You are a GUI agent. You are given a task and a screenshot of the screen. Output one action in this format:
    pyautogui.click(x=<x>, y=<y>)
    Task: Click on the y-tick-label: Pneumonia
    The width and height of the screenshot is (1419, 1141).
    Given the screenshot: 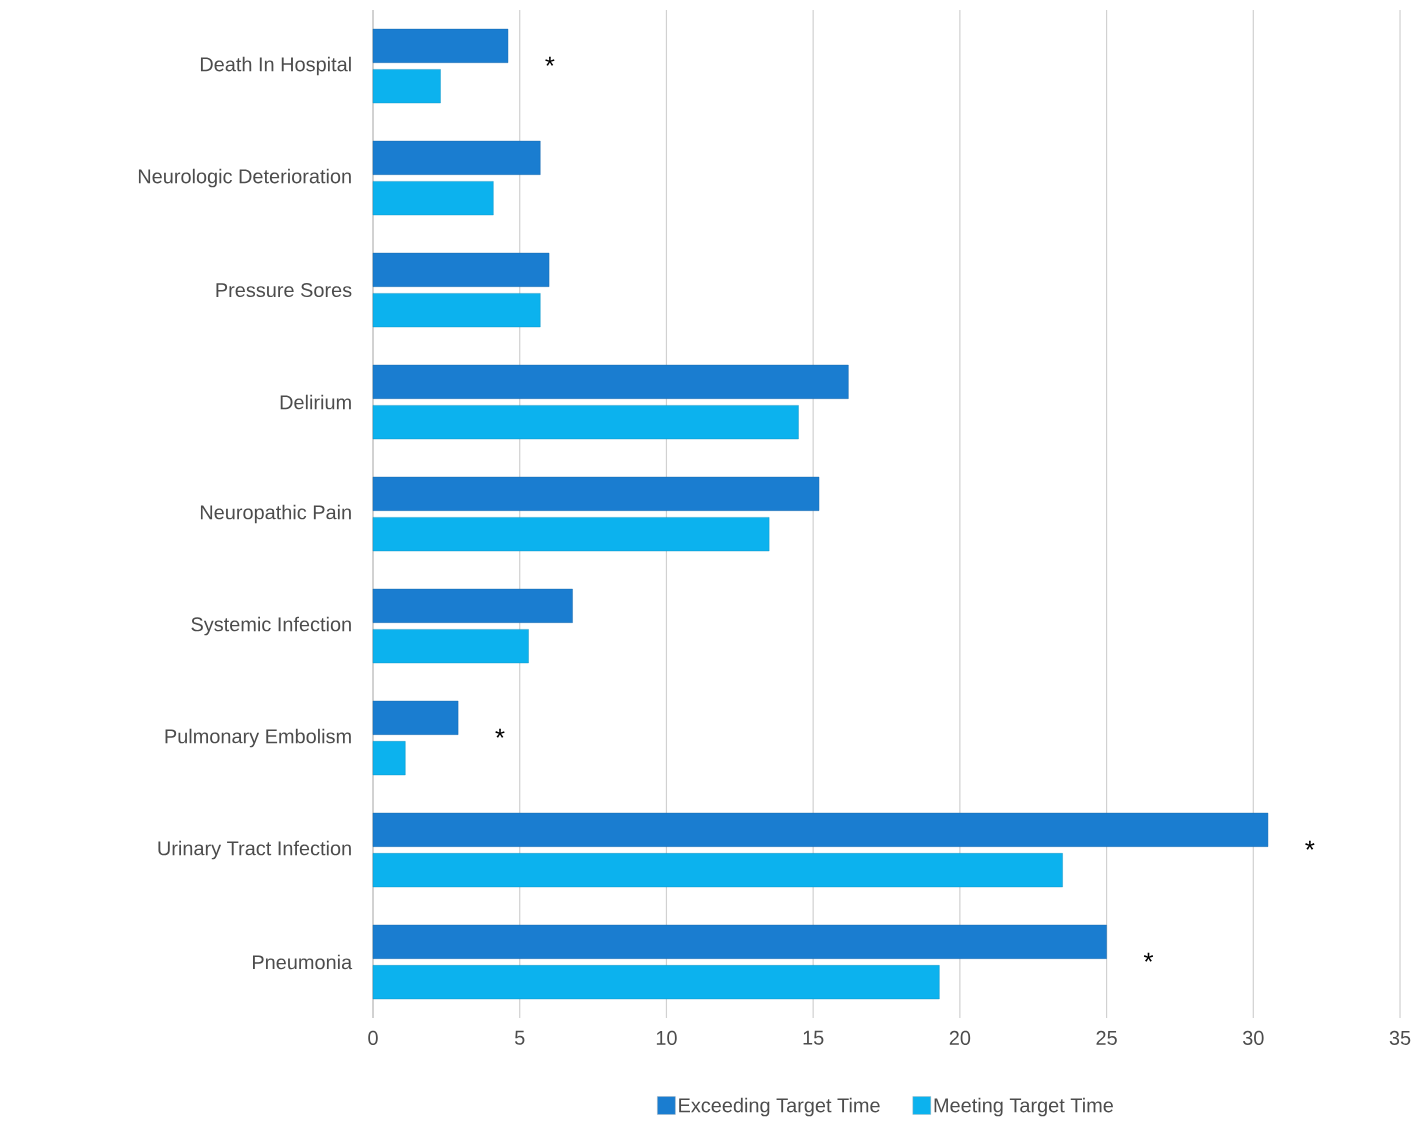 What is the action you would take?
    pyautogui.click(x=303, y=962)
    